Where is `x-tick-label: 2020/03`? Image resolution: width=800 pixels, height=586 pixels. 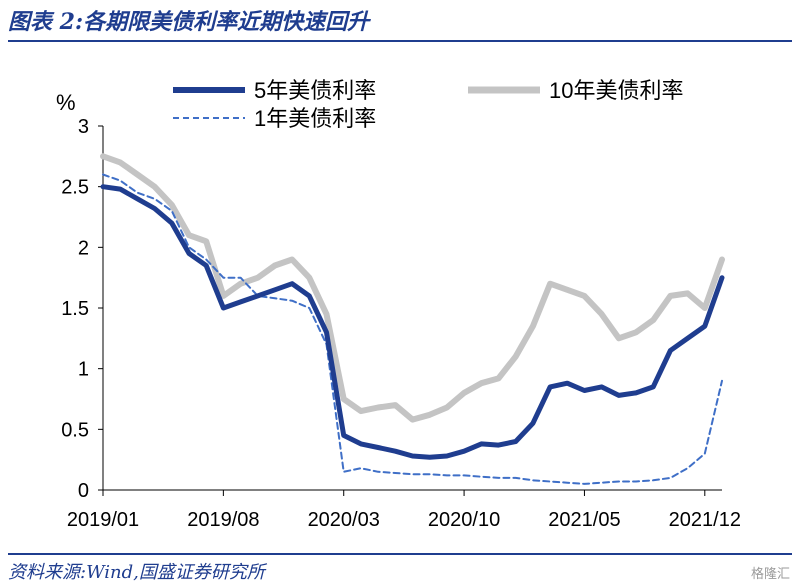 x-tick-label: 2020/03 is located at coordinates (344, 520).